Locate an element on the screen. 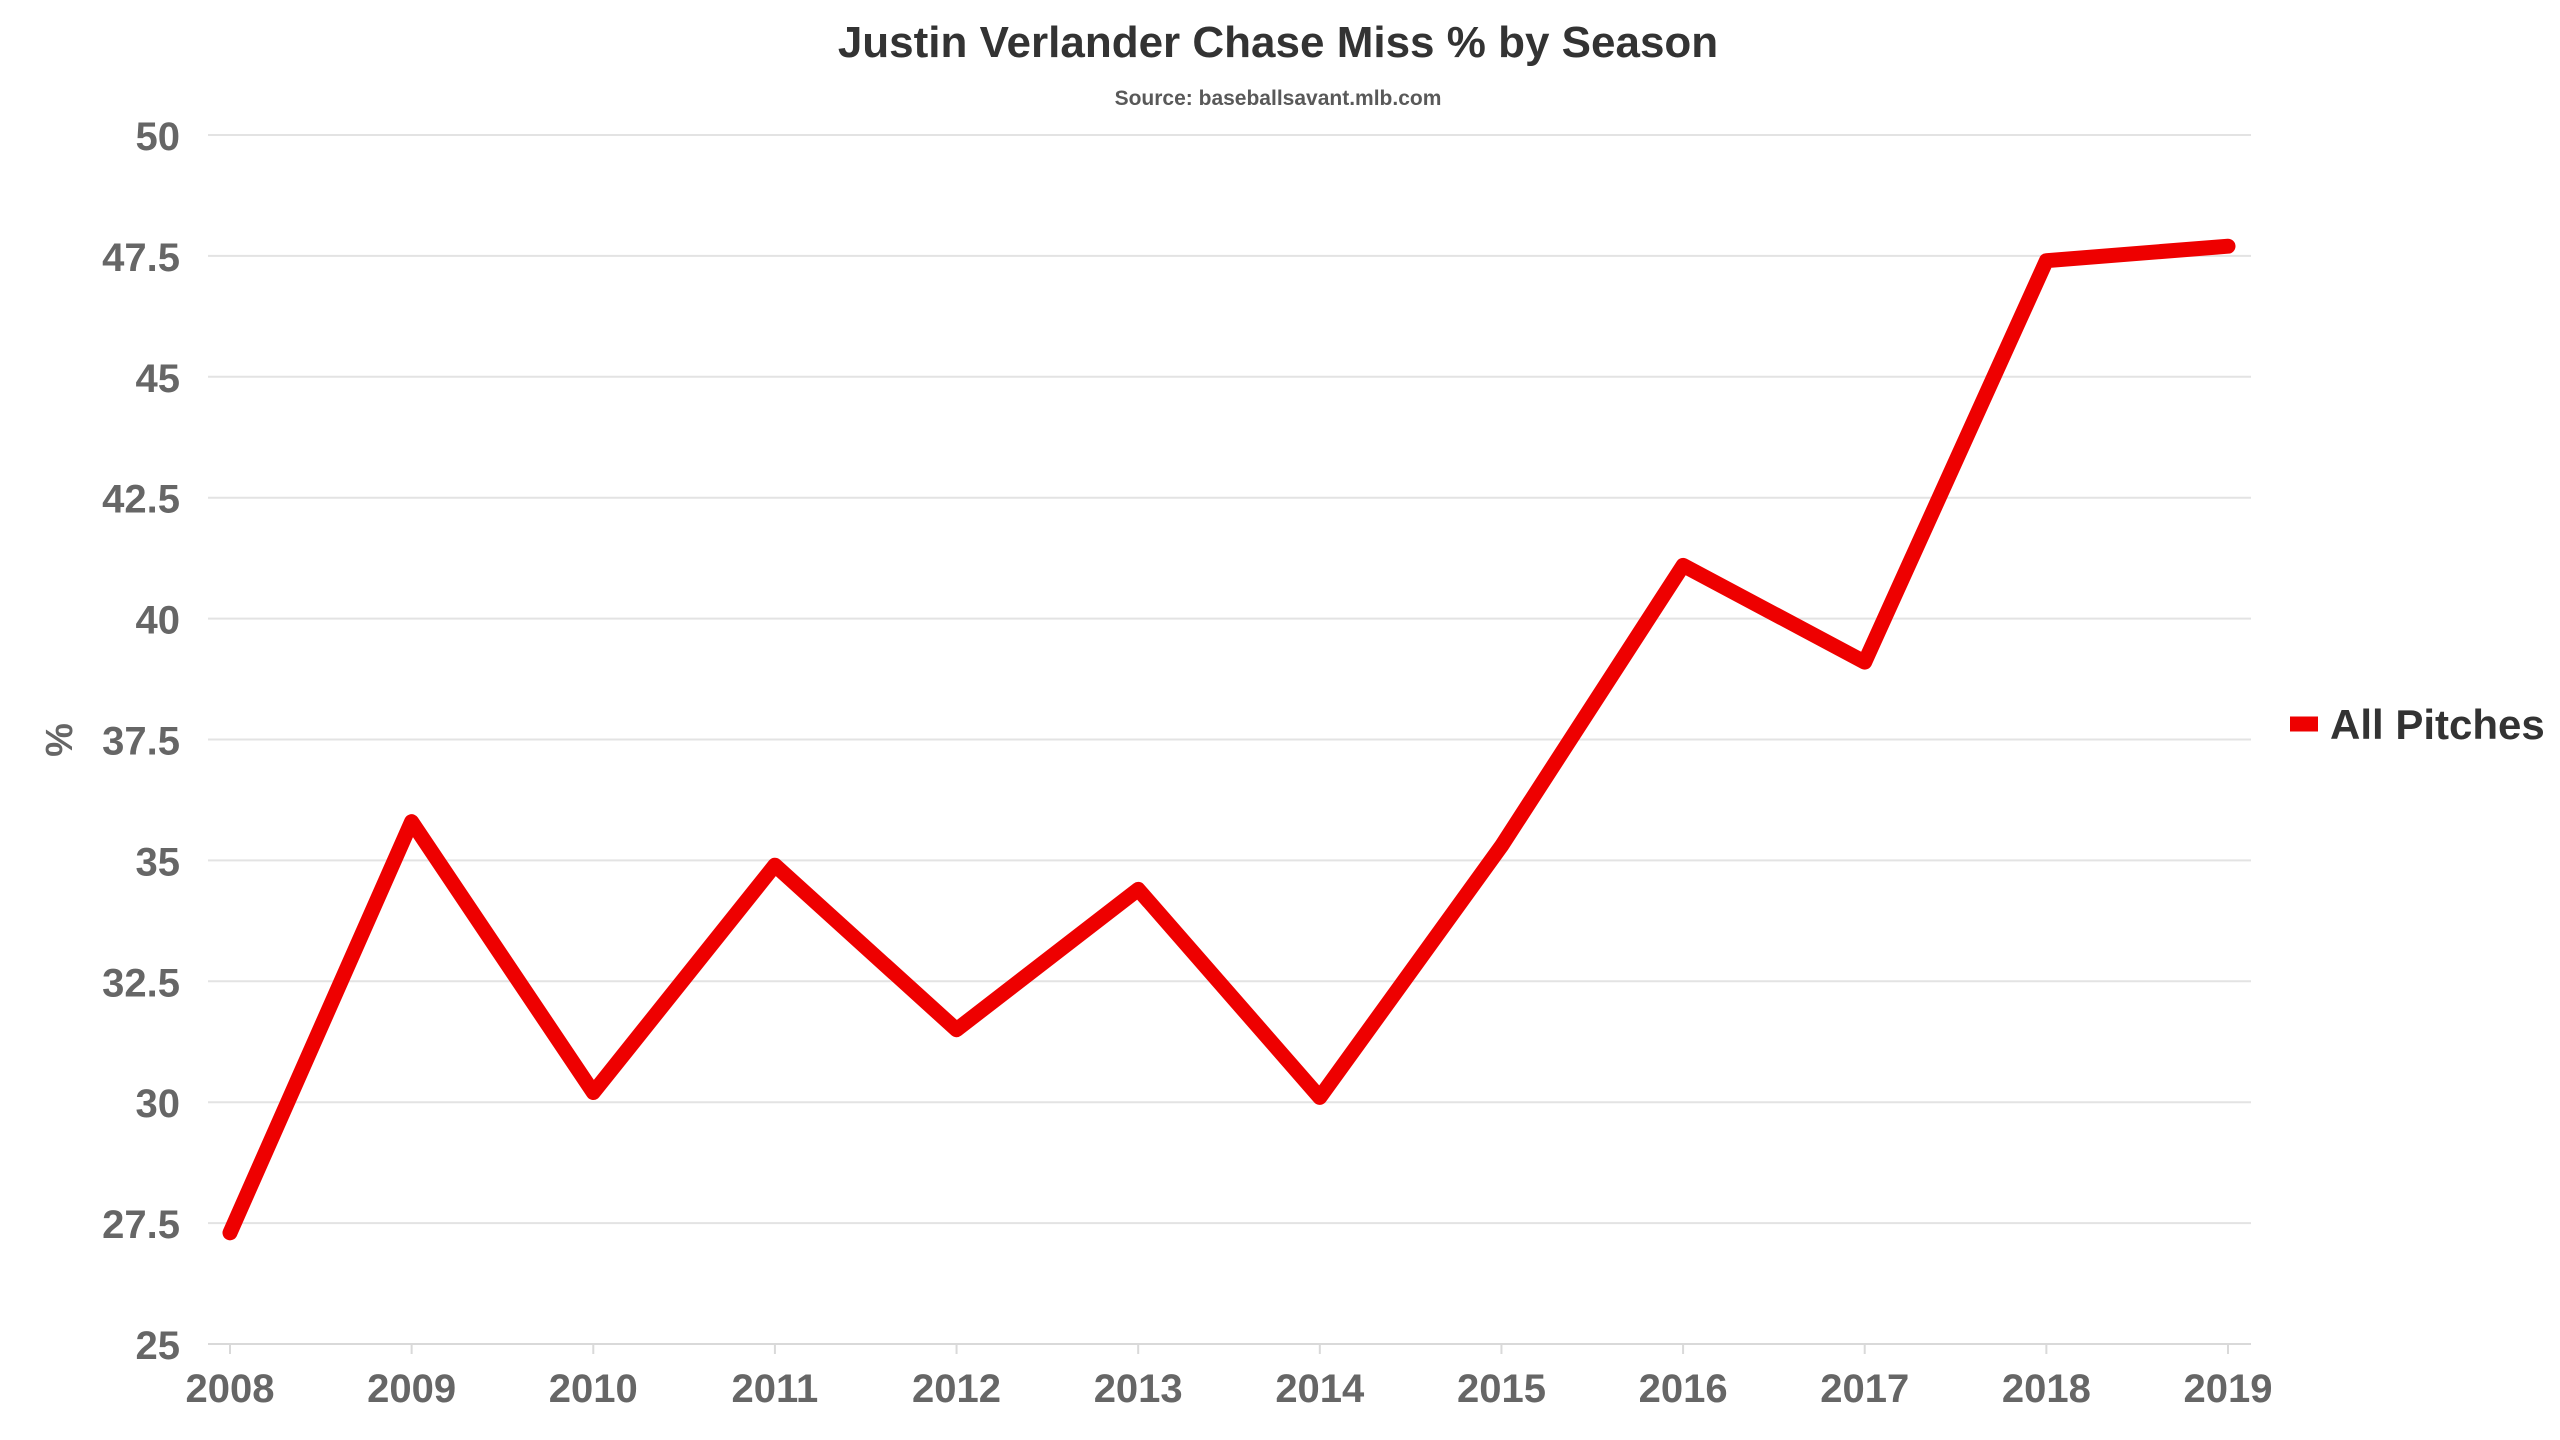 The width and height of the screenshot is (2560, 1440). x-tick-label: 2014 is located at coordinates (1320, 1389).